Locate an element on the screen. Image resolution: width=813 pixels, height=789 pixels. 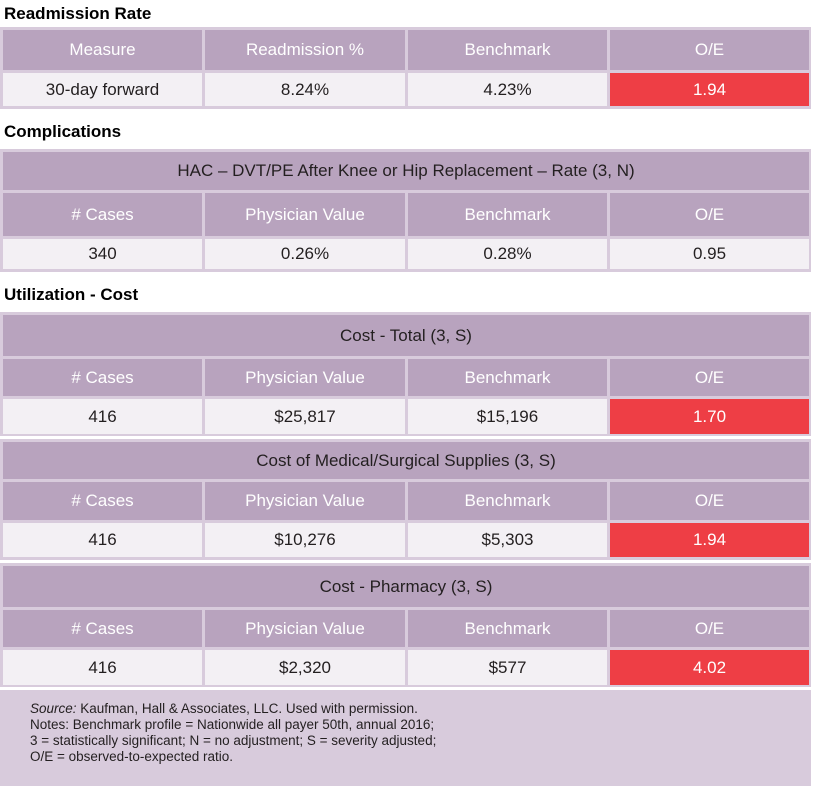
cost-supplies-subtitle: Cost of Medical/Surgical Supplies (3, S) is located at coordinates (406, 460).